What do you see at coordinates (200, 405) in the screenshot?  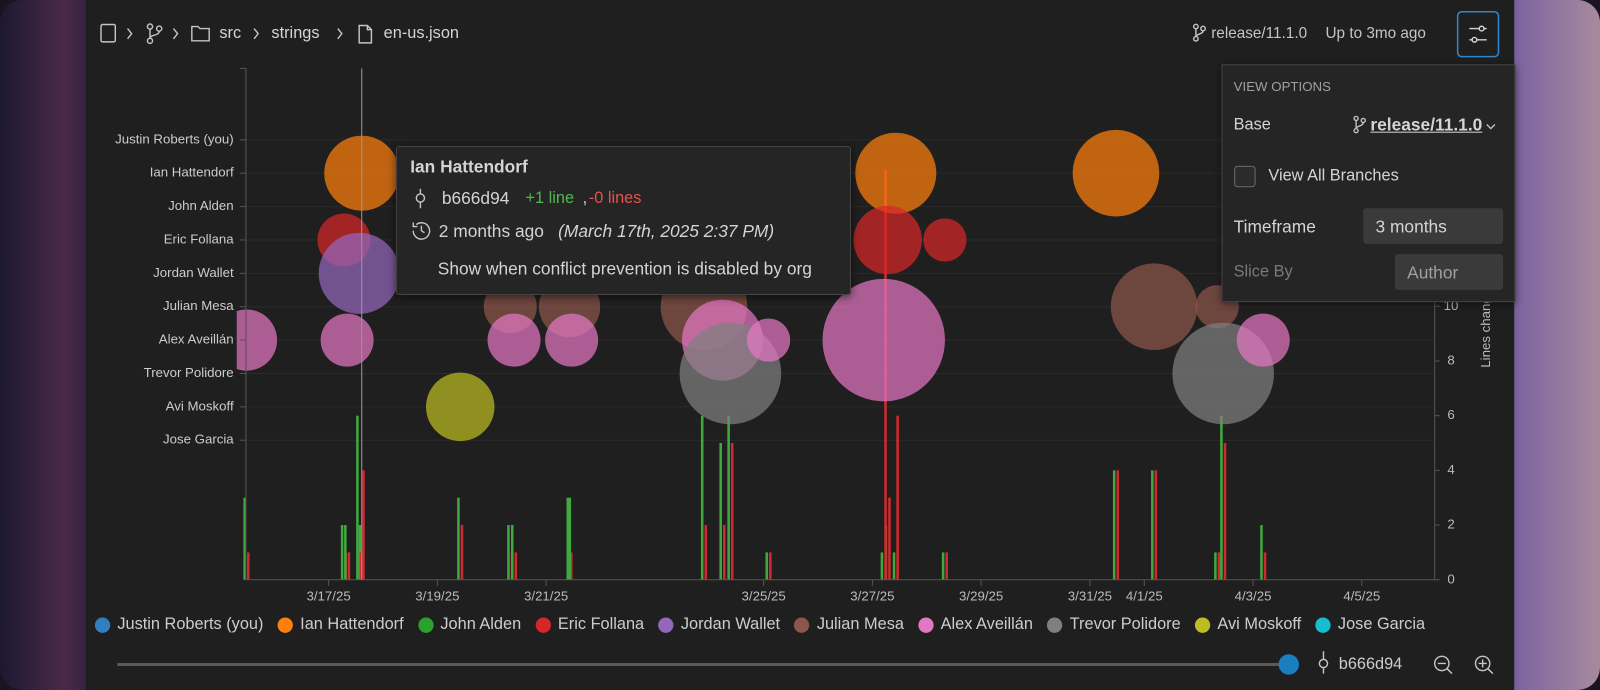 I see `y-tick-label: Avi Moskoff` at bounding box center [200, 405].